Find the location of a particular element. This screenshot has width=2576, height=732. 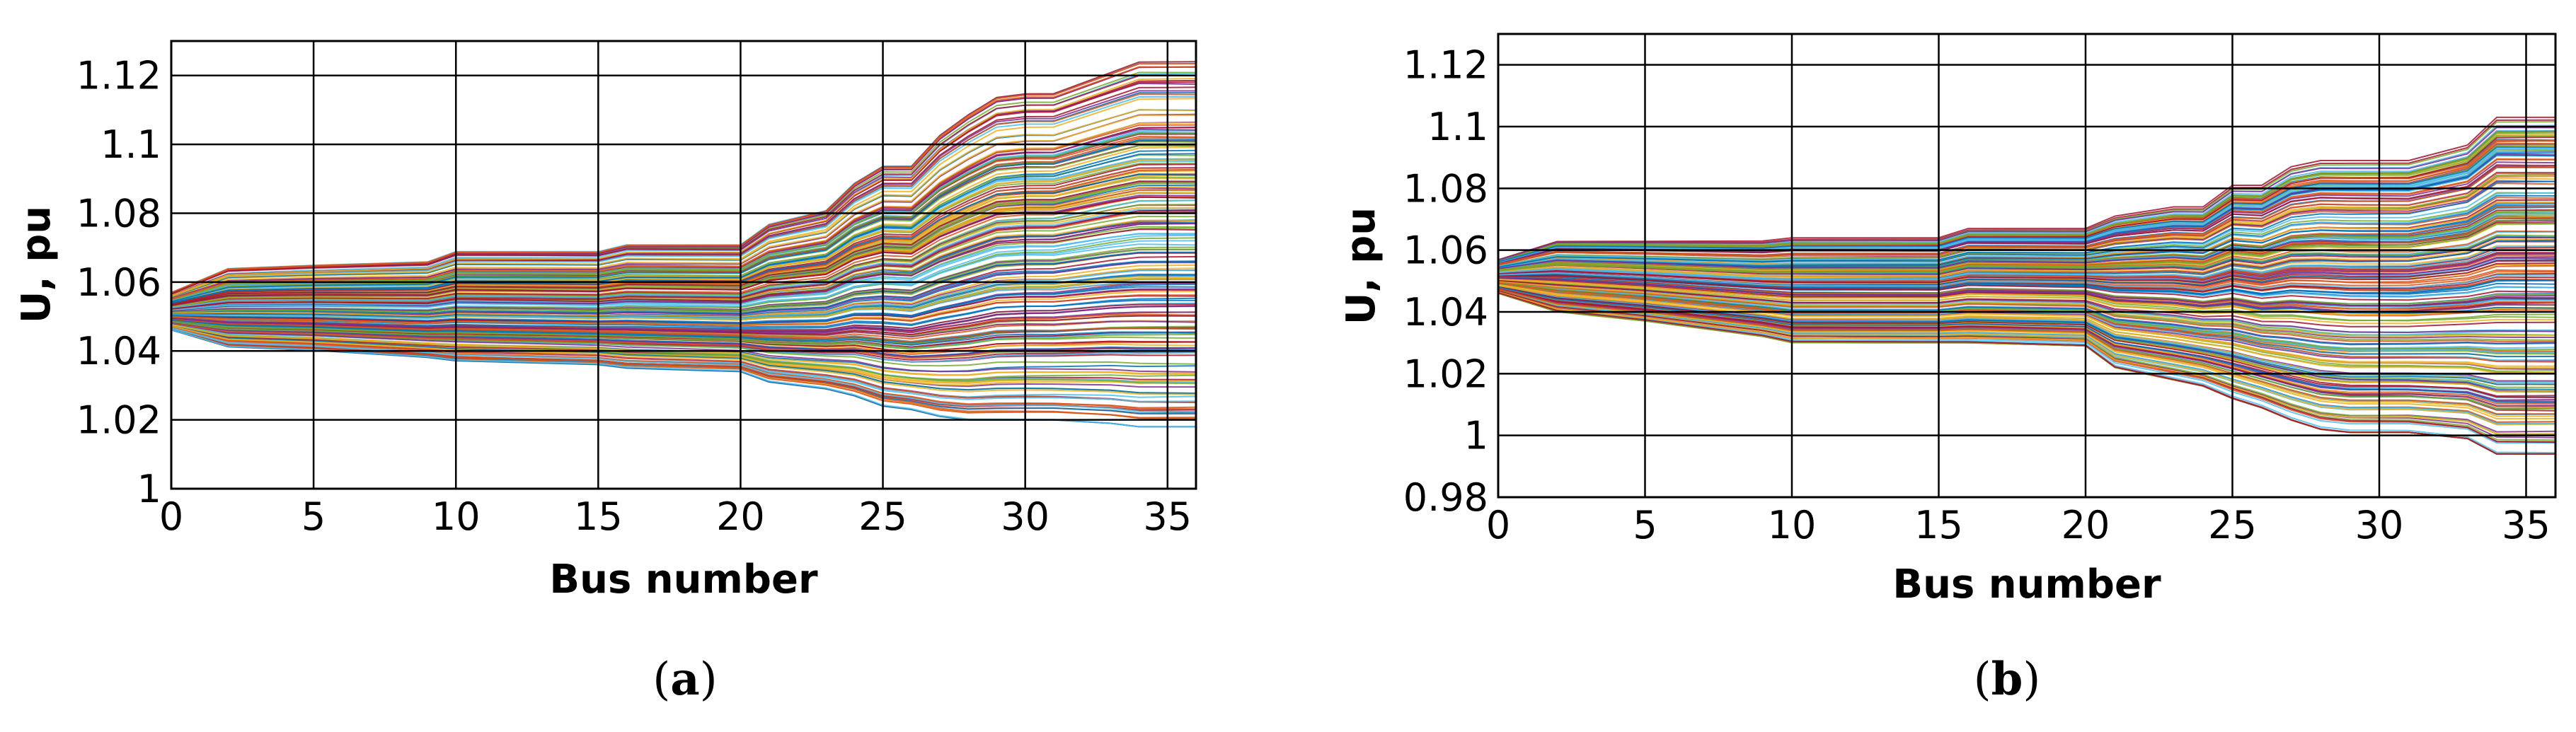

panel-label-b-text: b is located at coordinates (2007, 679).